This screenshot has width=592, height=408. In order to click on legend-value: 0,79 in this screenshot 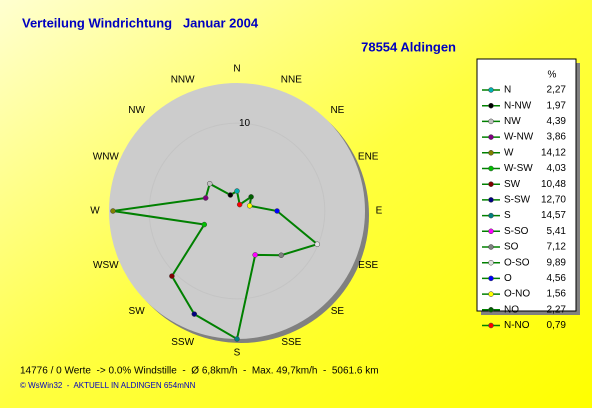, I will do `click(557, 325)`.